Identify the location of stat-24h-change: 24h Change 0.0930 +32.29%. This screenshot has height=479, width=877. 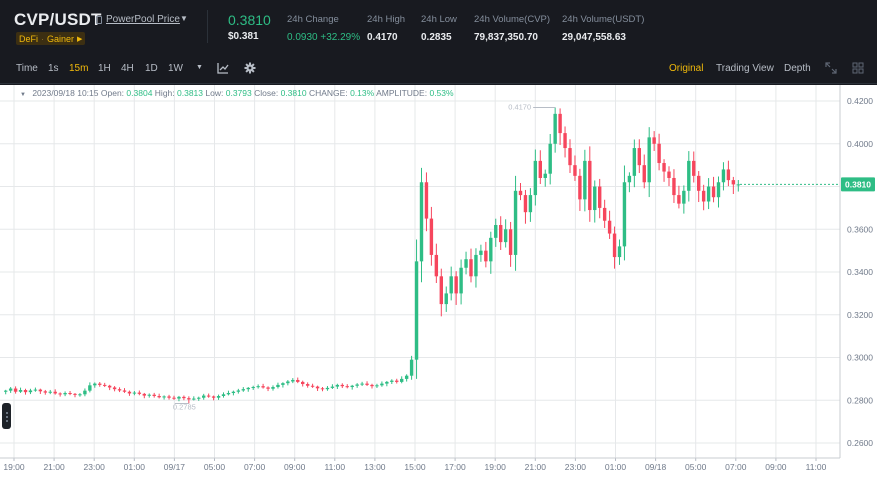
(323, 28).